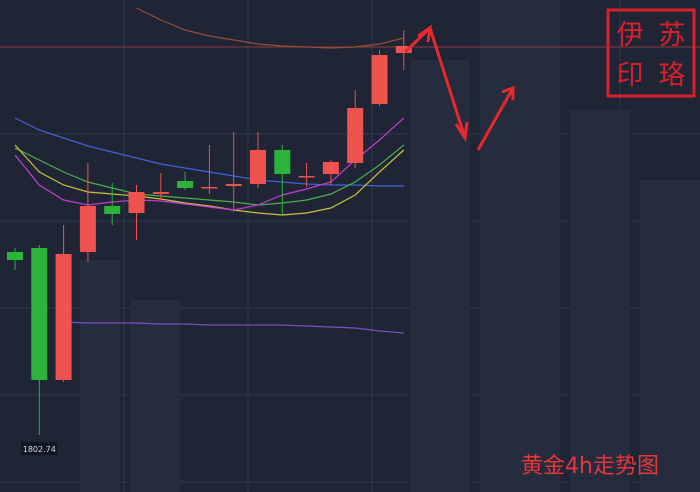  I want to click on low-label: 1802.74, so click(39, 449).